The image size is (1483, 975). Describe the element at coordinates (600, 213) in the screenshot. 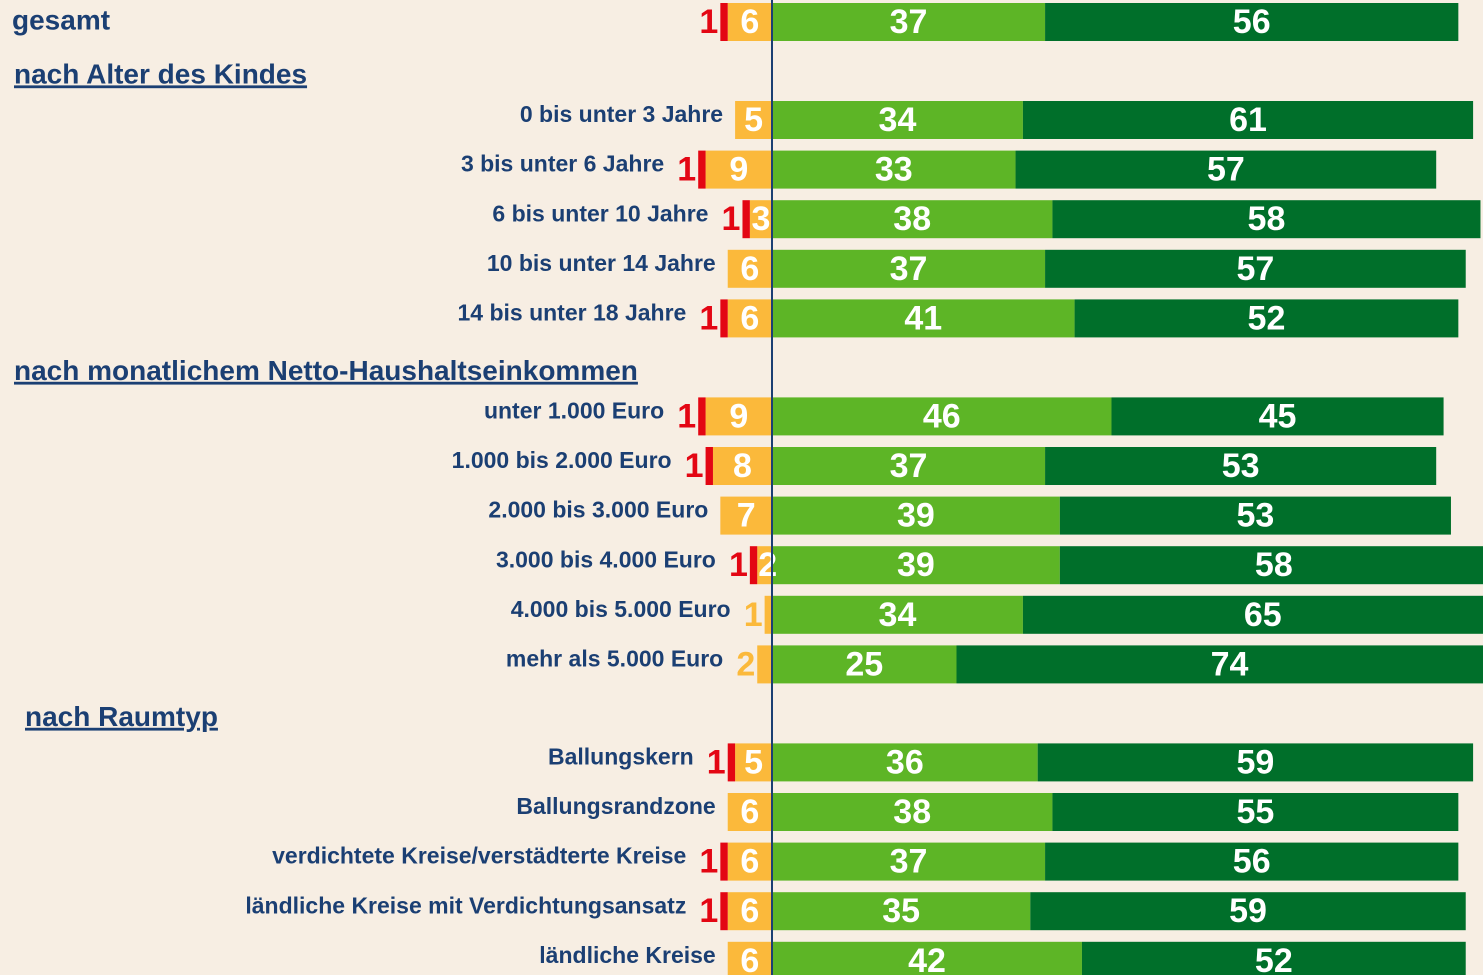

I see `category-label: 6 bis unter 10 Jahre` at that location.